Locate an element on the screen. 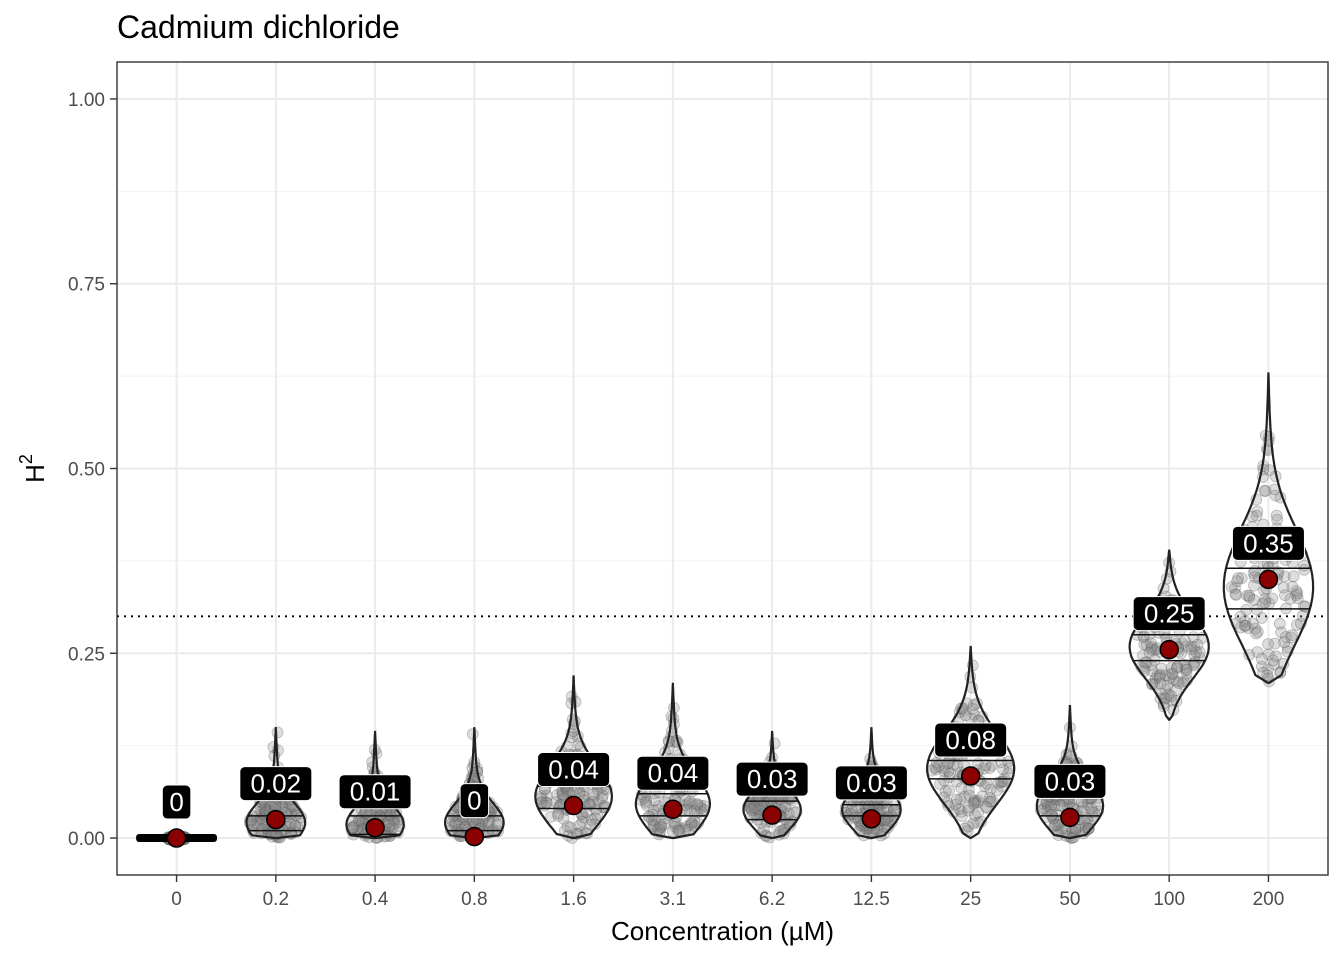  x-tick-label: 0.4 is located at coordinates (375, 899).